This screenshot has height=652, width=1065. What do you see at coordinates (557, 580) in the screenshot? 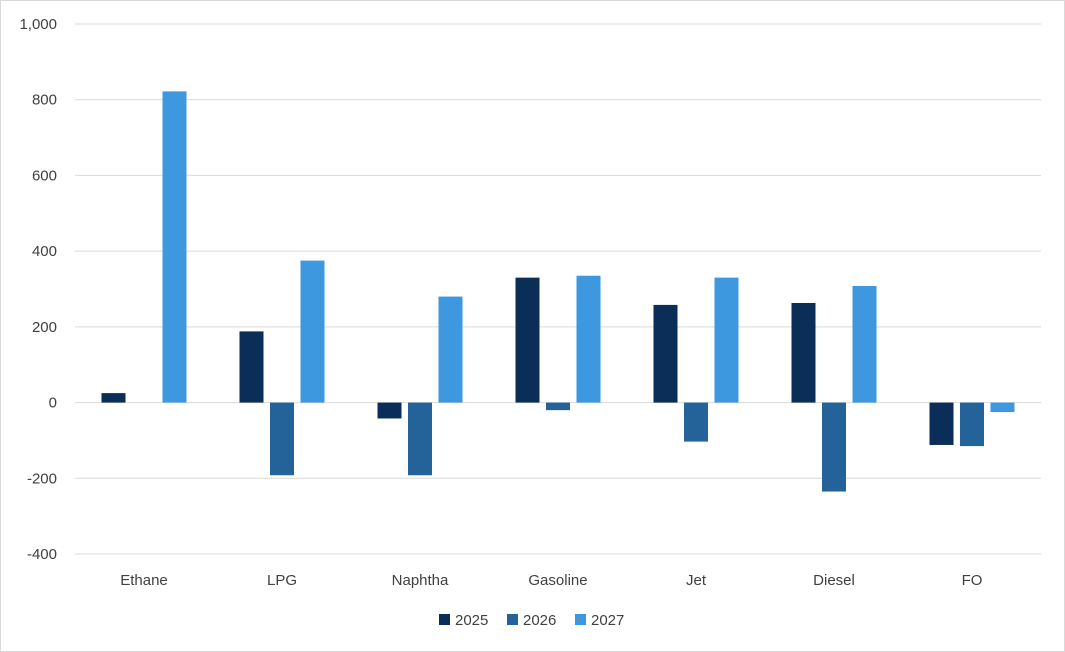
I see `x-tick-label: Gasoline` at bounding box center [557, 580].